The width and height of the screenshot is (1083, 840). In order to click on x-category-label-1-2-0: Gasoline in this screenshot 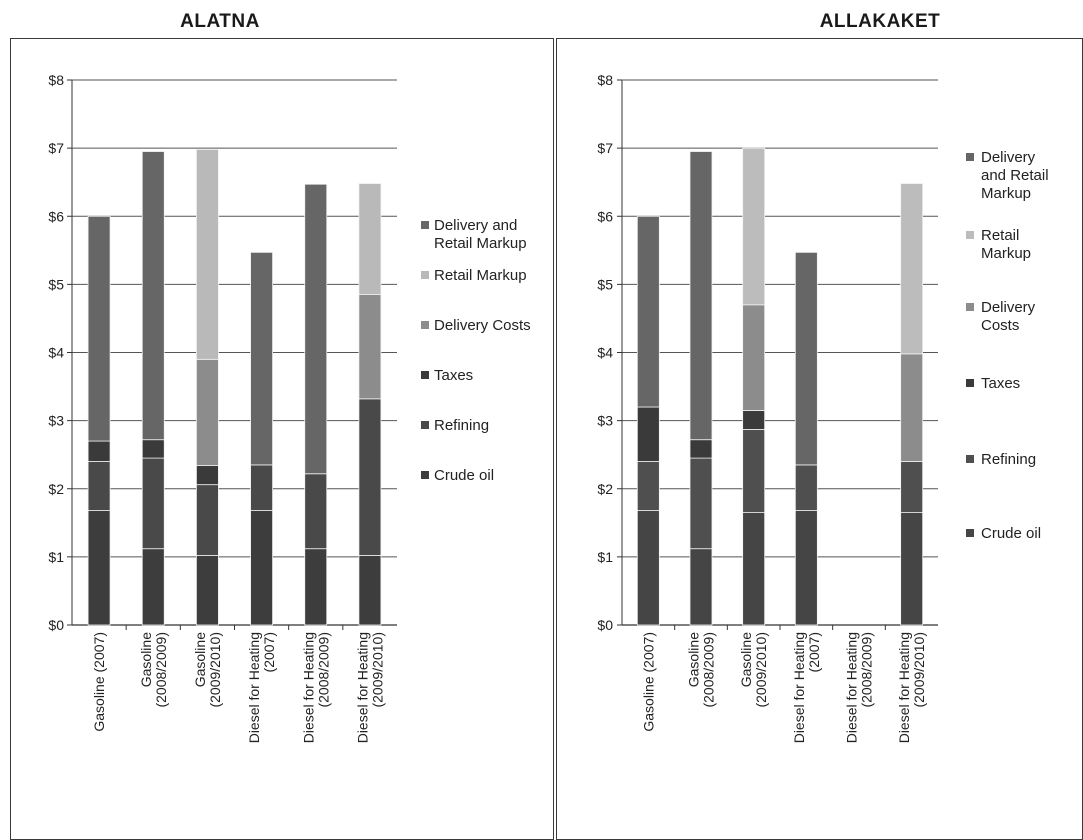, I will do `click(746, 659)`.